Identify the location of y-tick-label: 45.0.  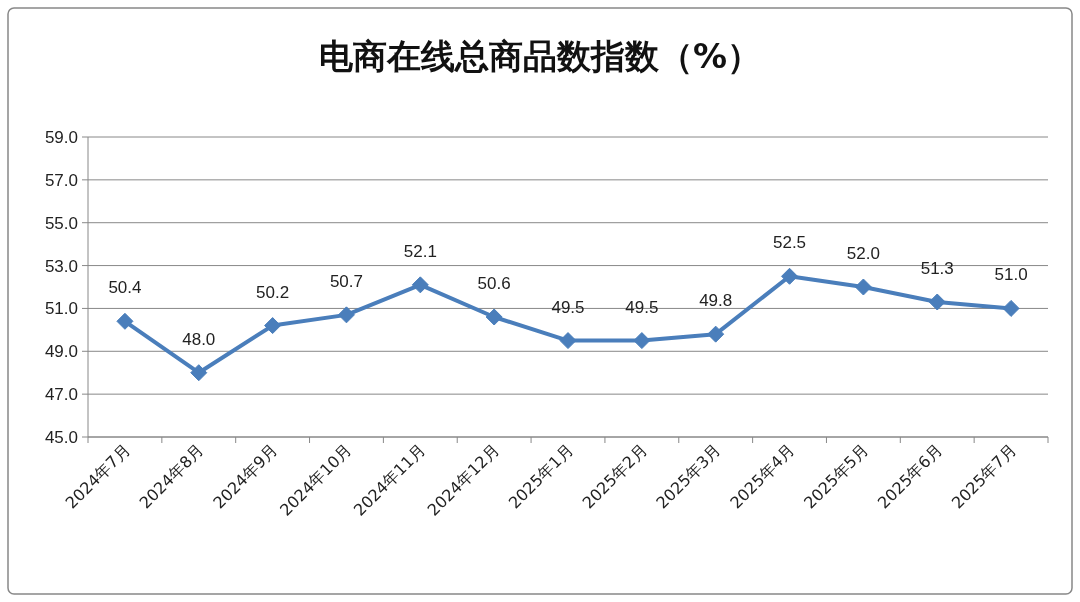
(61, 437).